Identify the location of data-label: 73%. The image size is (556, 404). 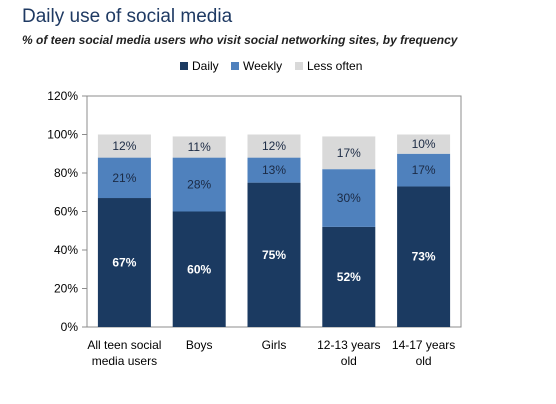
(424, 257).